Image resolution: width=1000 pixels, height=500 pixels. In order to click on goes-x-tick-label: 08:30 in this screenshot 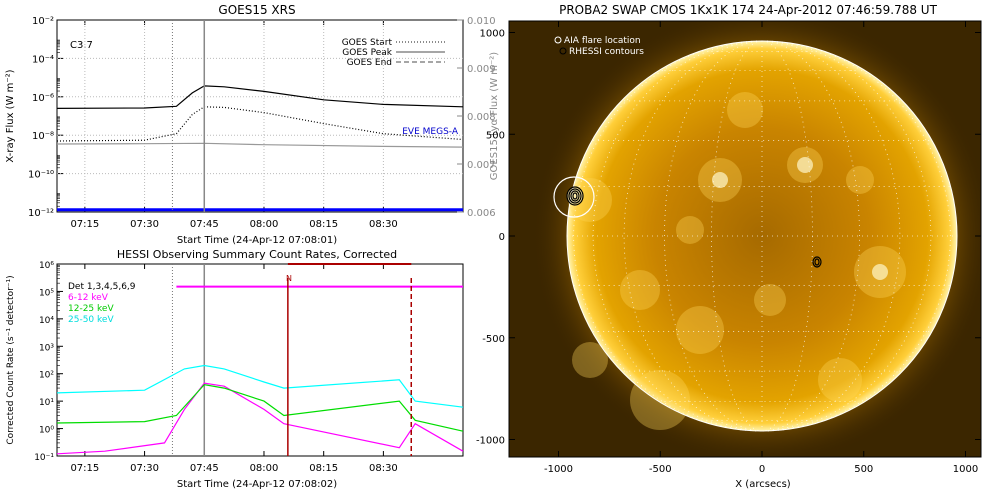, I will do `click(383, 224)`.